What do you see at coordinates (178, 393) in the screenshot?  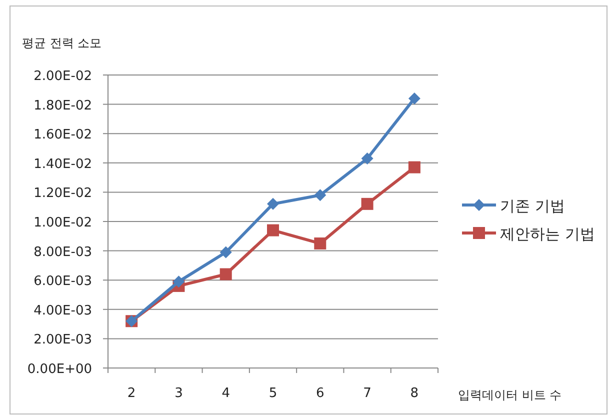 I see `x-tick-label: 3` at bounding box center [178, 393].